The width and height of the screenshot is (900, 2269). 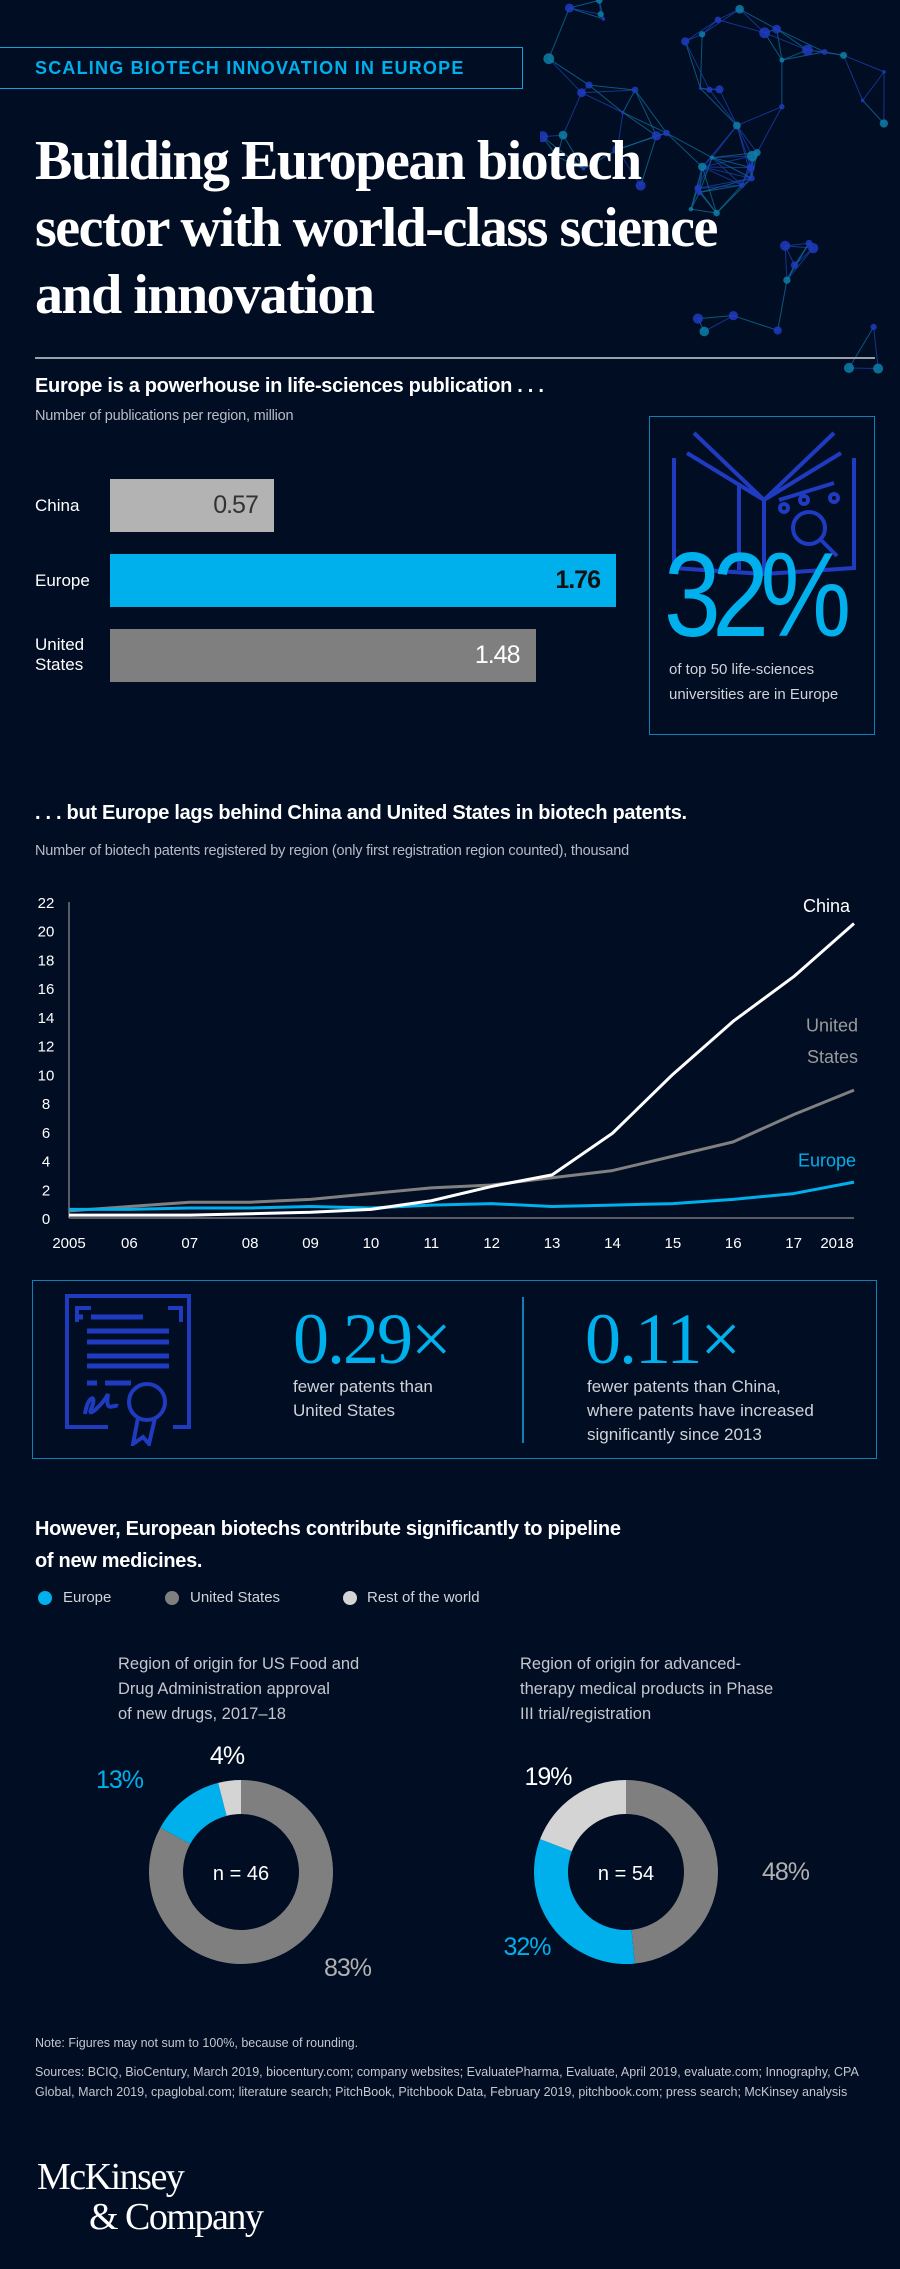 I want to click on legend-dot-rest-of-world, so click(x=350, y=1598).